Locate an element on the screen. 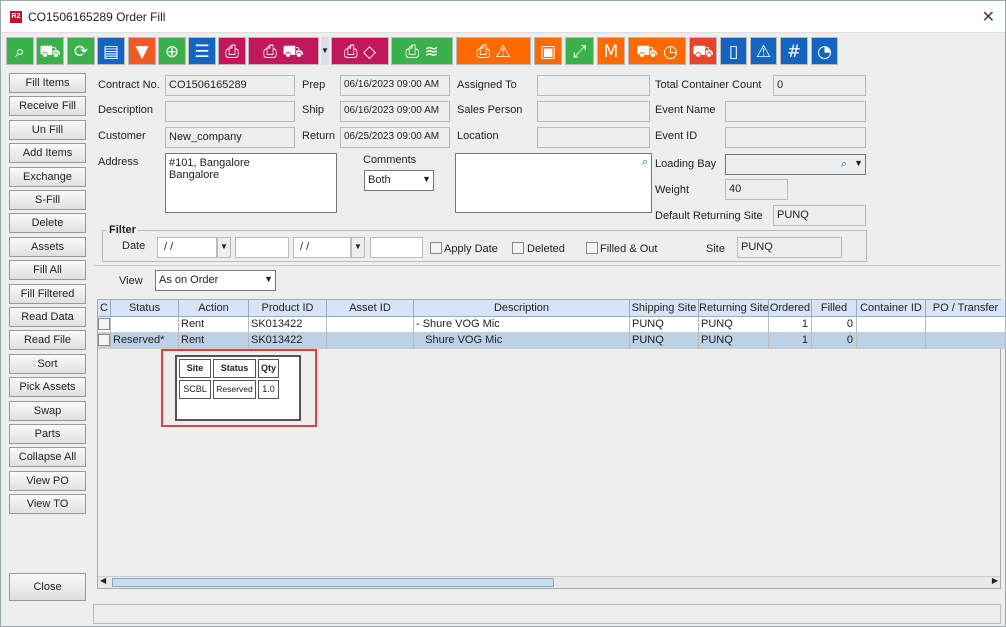 The width and height of the screenshot is (1006, 627). sidebar-button-parts: Parts is located at coordinates (47, 434).